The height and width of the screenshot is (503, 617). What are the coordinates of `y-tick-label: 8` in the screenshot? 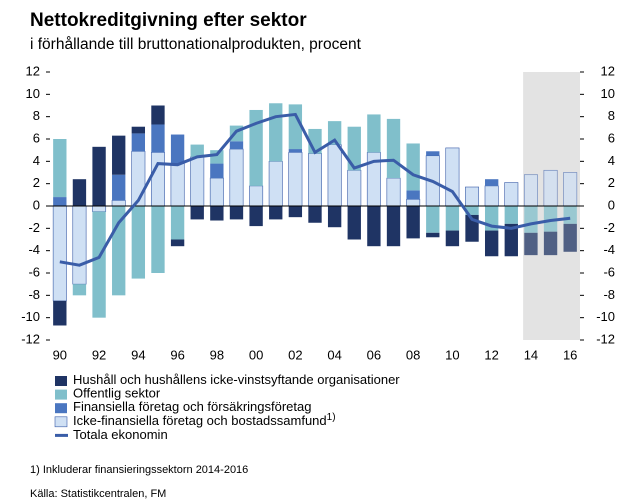 It's located at (36, 115).